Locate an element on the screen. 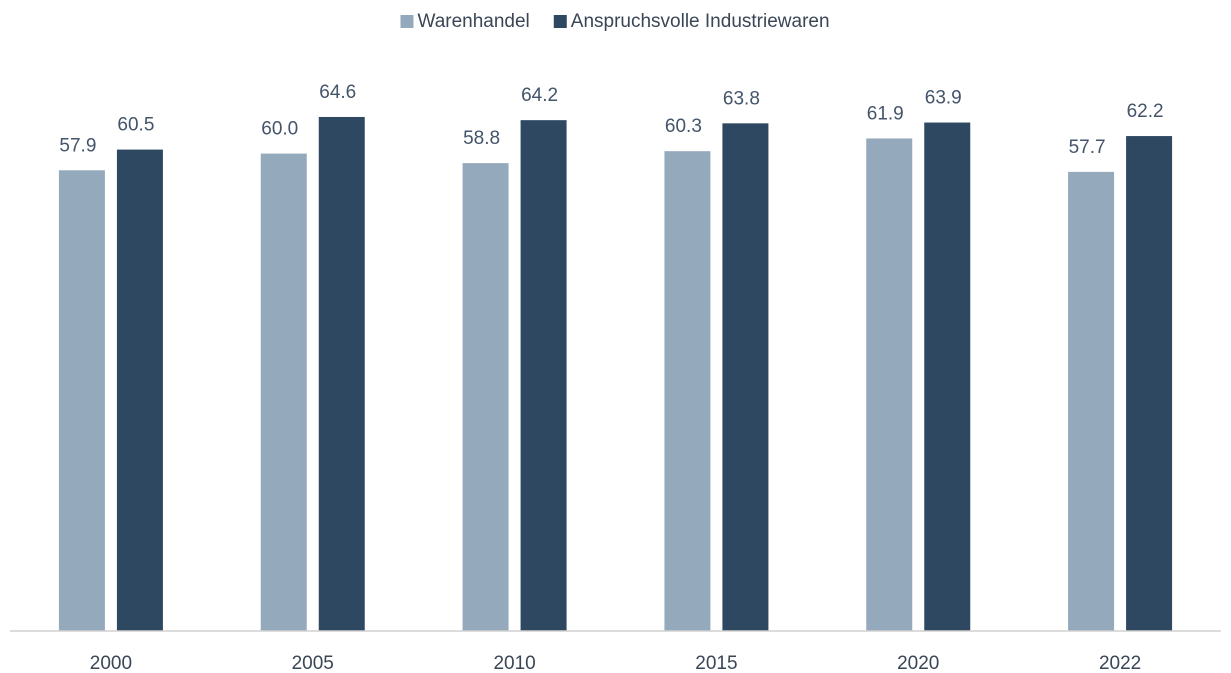 The image size is (1231, 673). data-label: 62.2 is located at coordinates (1145, 111).